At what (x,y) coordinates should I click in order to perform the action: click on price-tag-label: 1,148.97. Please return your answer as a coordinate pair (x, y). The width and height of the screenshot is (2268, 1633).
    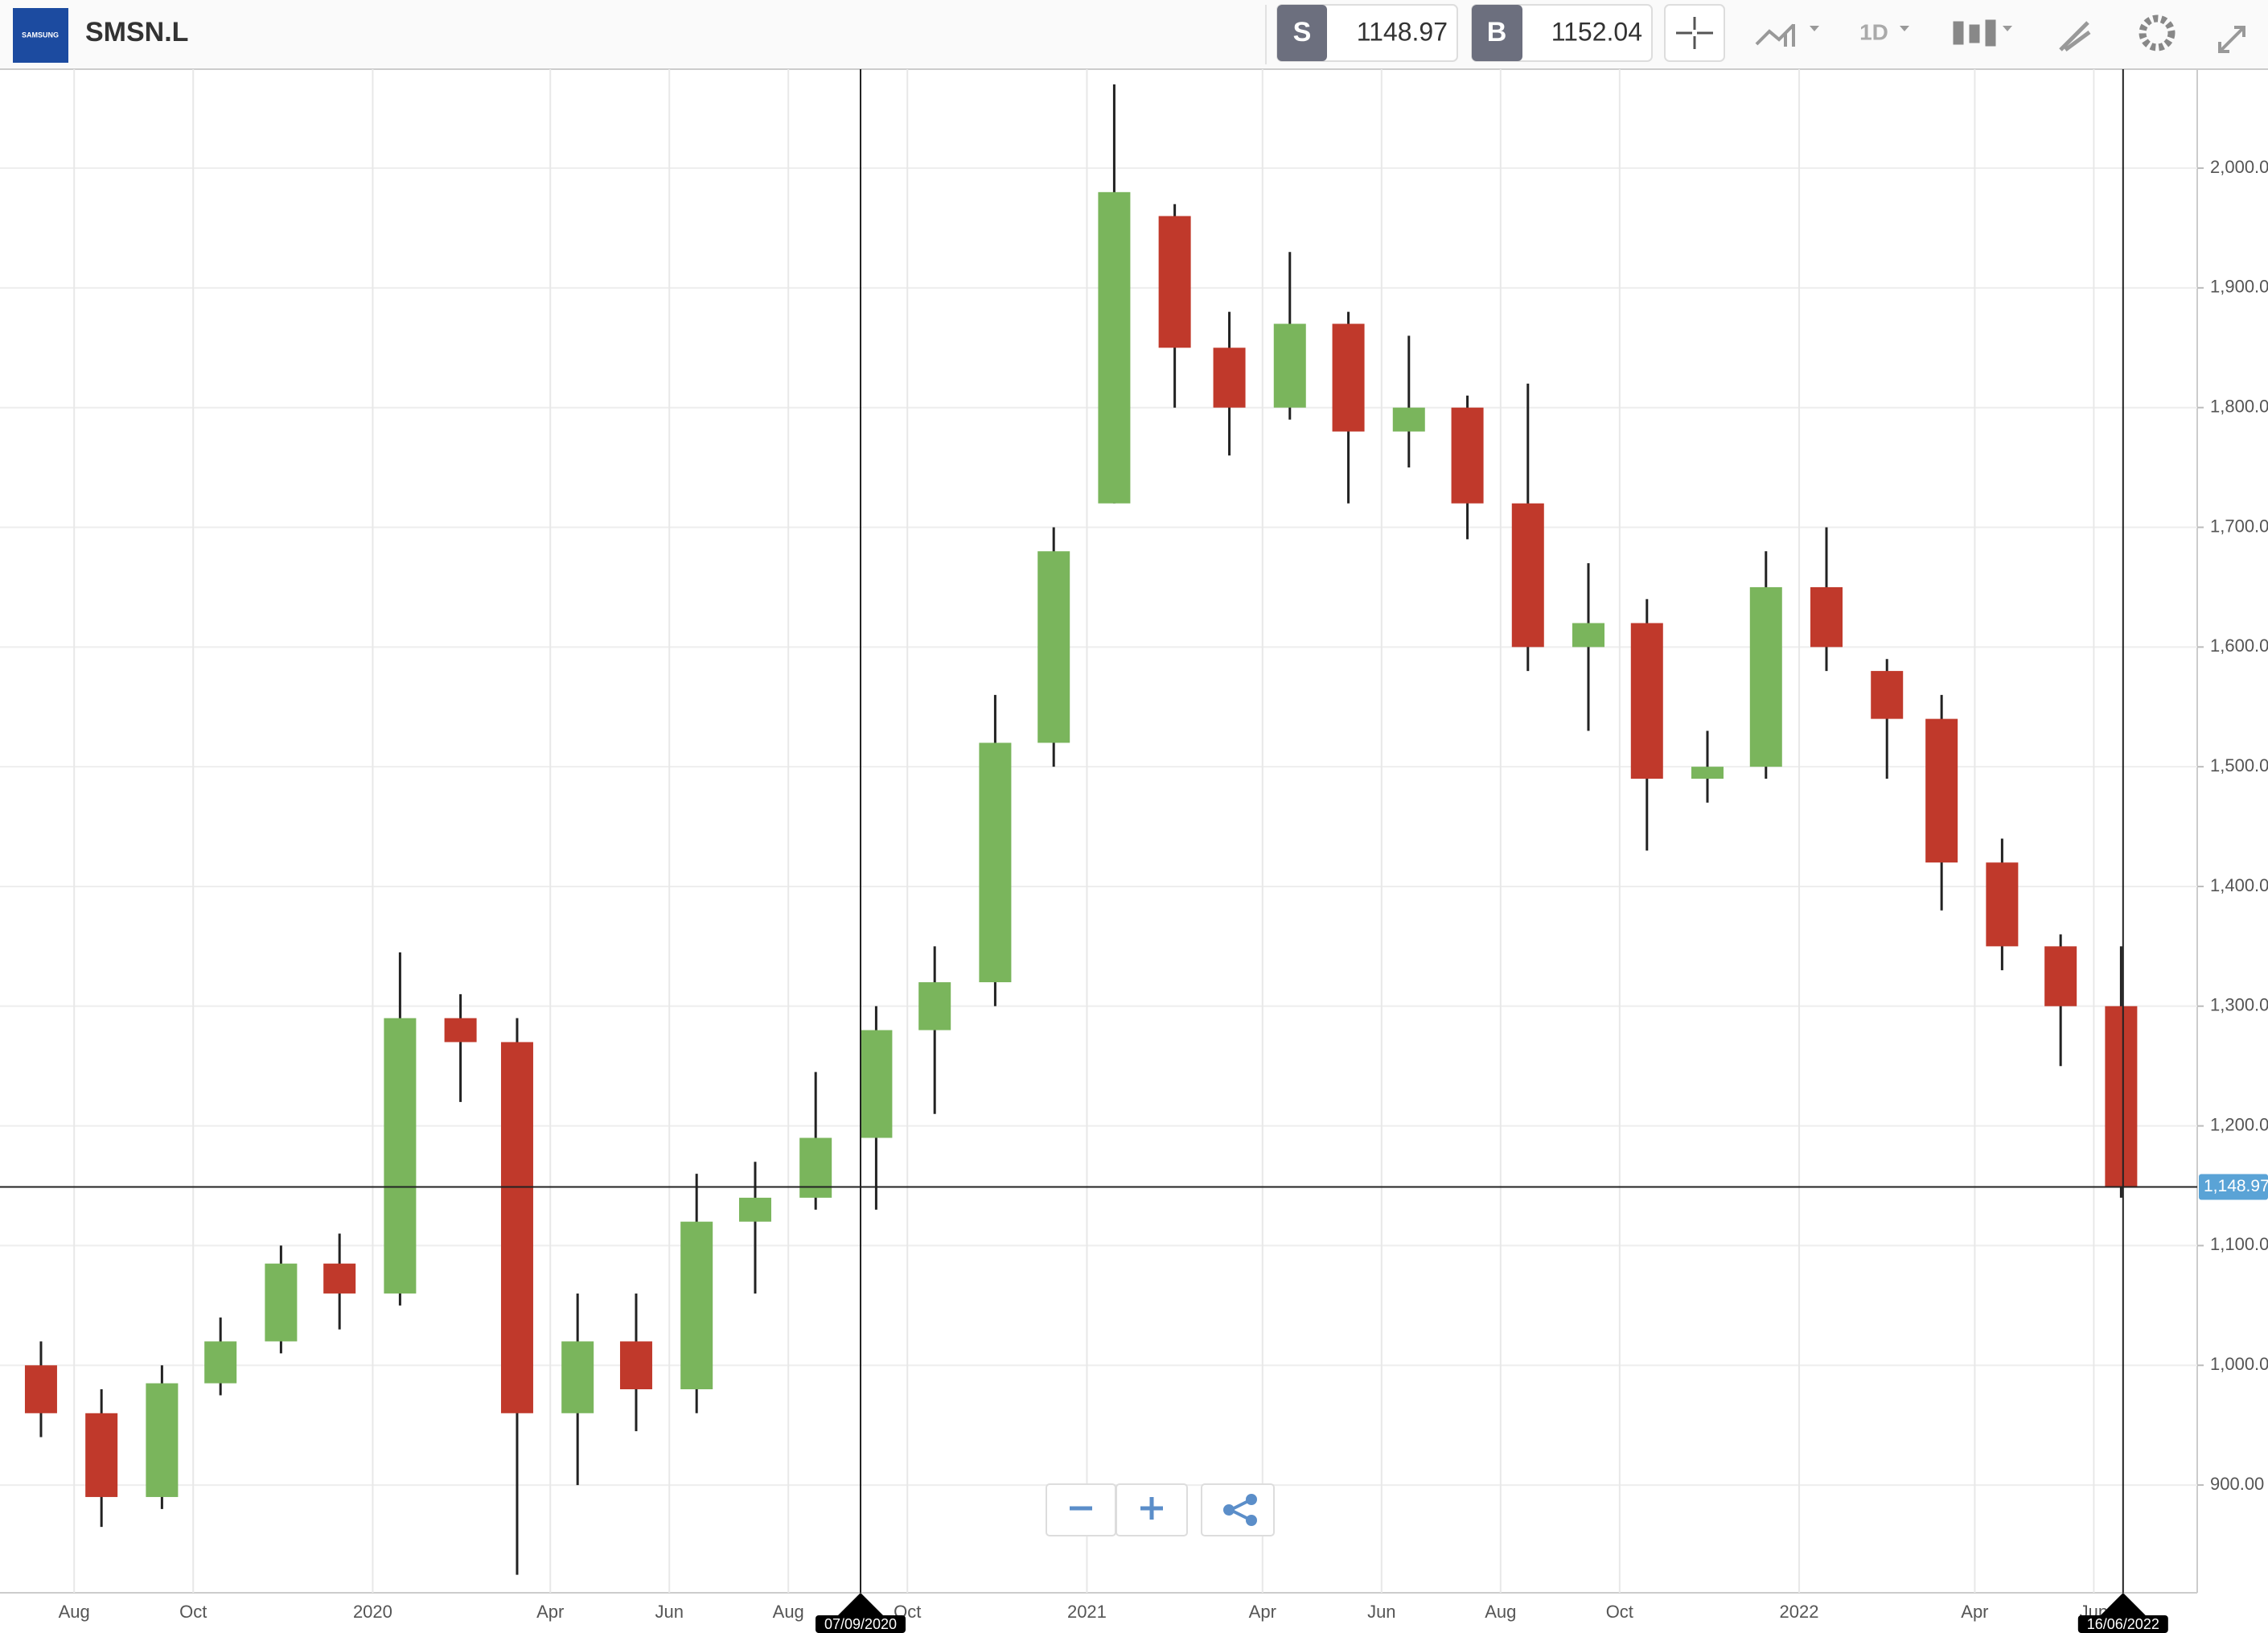
    Looking at the image, I should click on (2236, 1186).